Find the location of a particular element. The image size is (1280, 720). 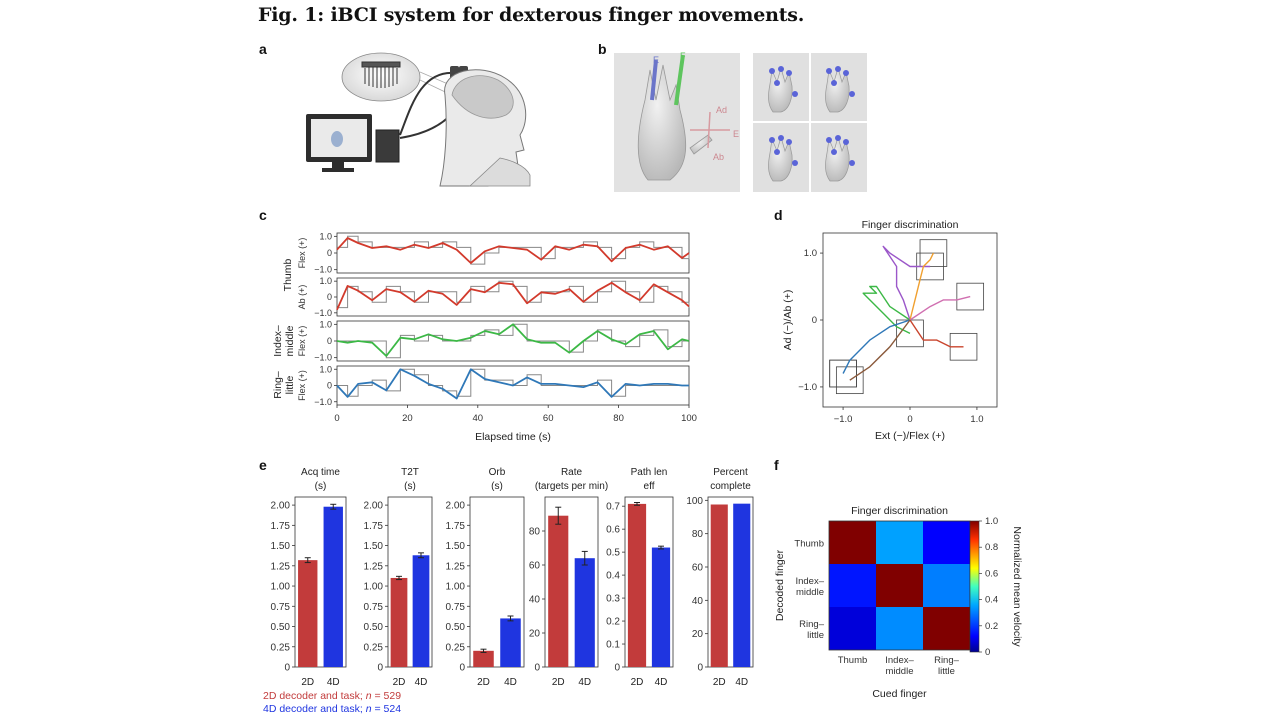

large-hand-thumb is located at coordinates (701, 144).